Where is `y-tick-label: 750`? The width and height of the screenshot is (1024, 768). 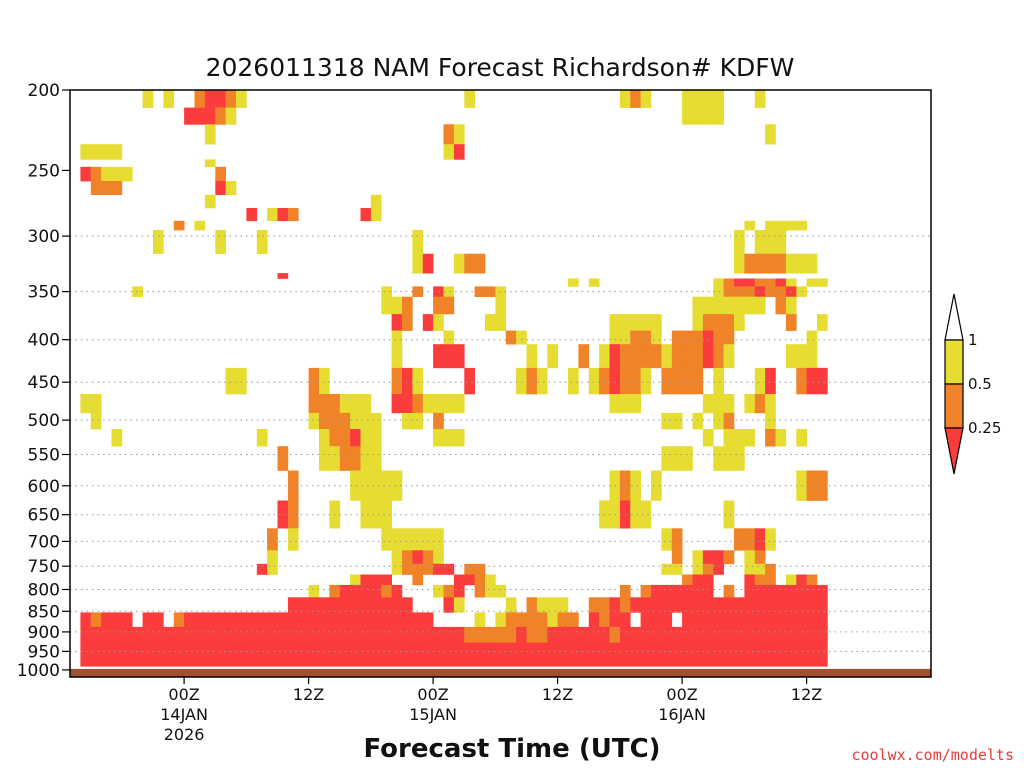
y-tick-label: 750 is located at coordinates (44, 567).